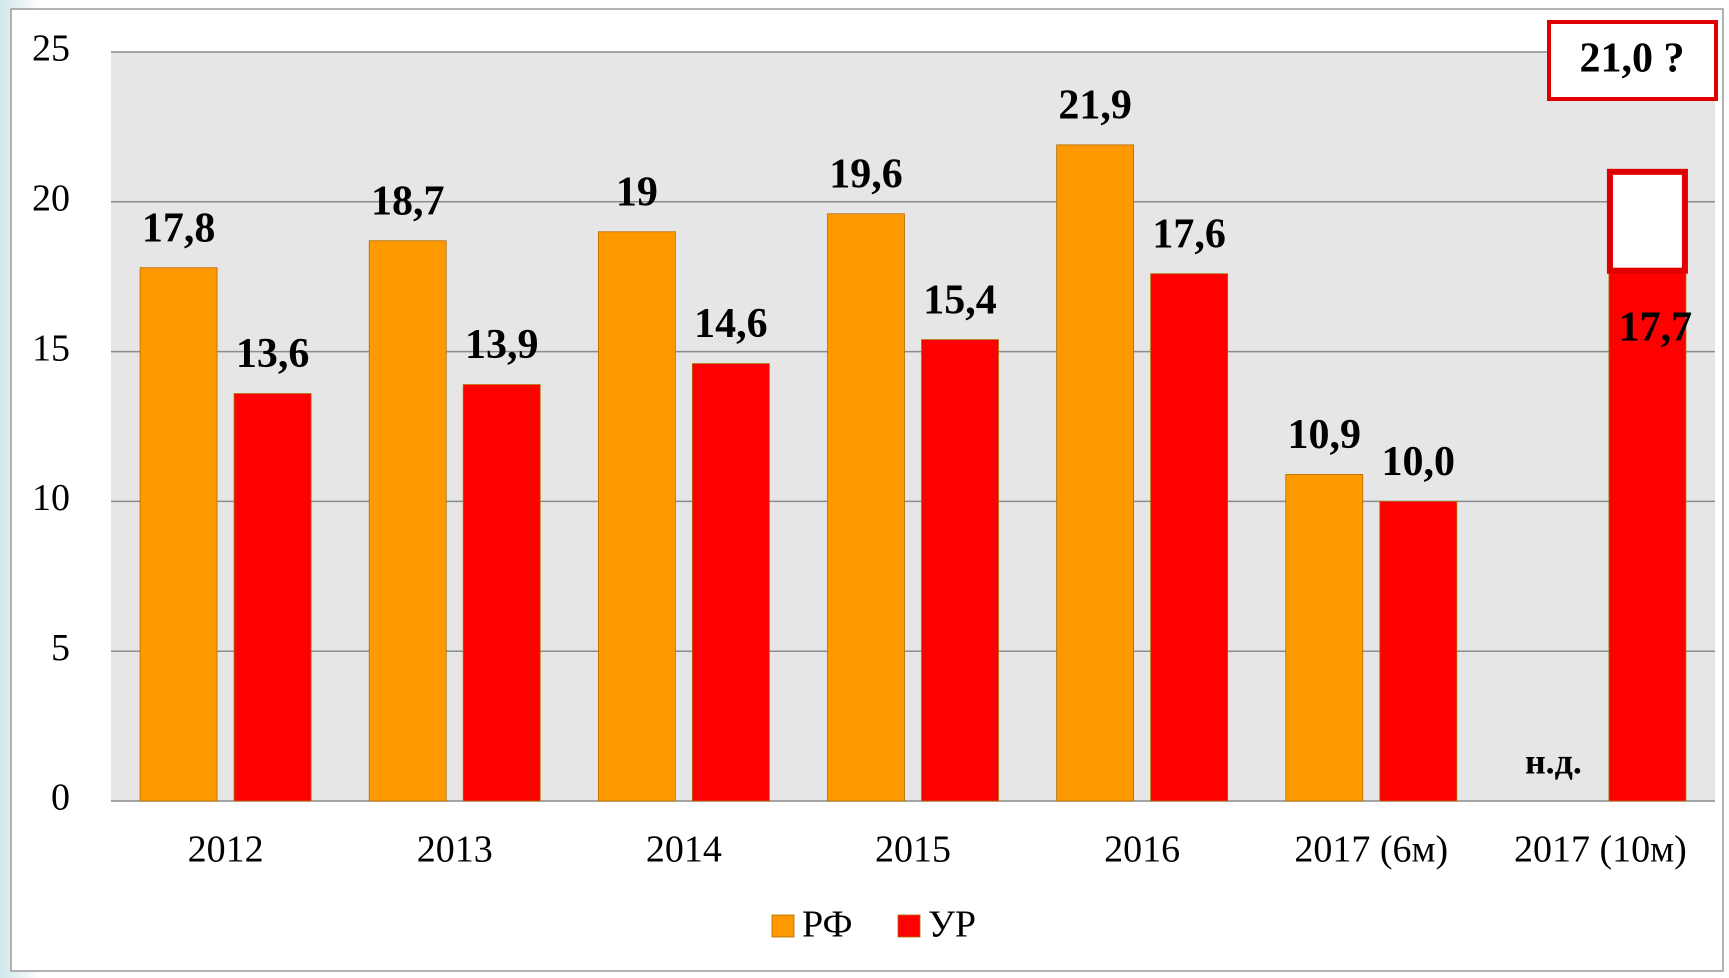 The image size is (1729, 978). Describe the element at coordinates (731, 324) in the screenshot. I see `value-label: 14,6` at that location.